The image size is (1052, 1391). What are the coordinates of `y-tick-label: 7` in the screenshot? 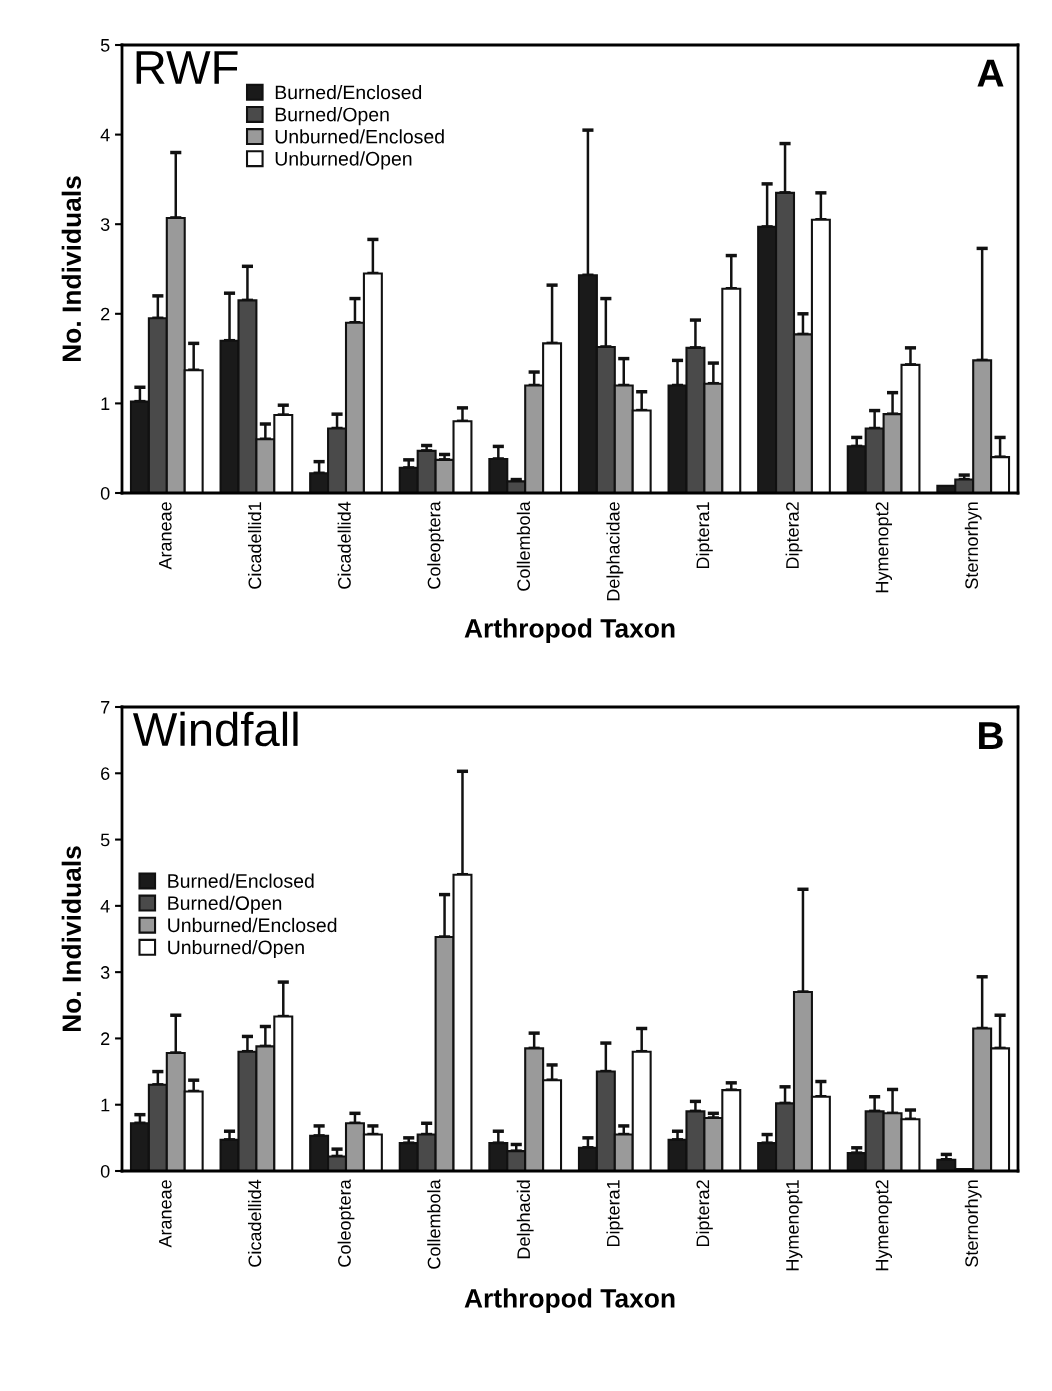 It's located at (105, 707).